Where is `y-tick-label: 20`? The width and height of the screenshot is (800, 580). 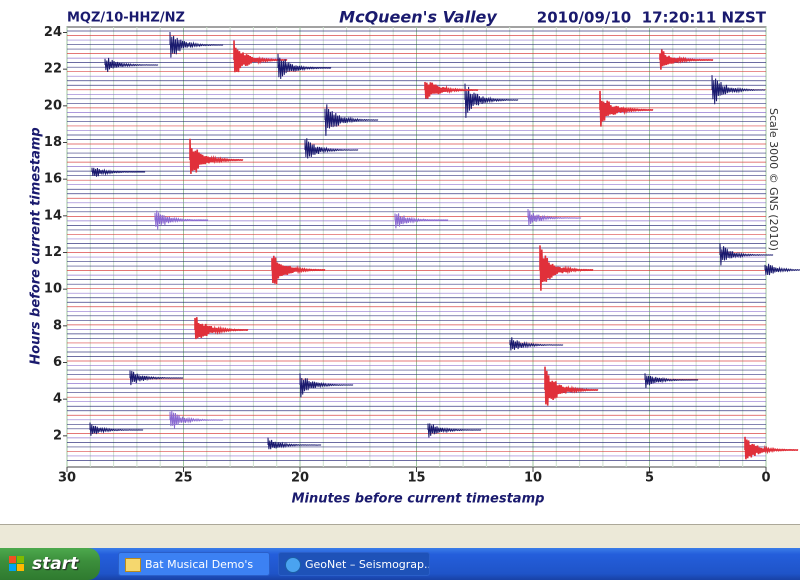 y-tick-label: 20 is located at coordinates (53, 105).